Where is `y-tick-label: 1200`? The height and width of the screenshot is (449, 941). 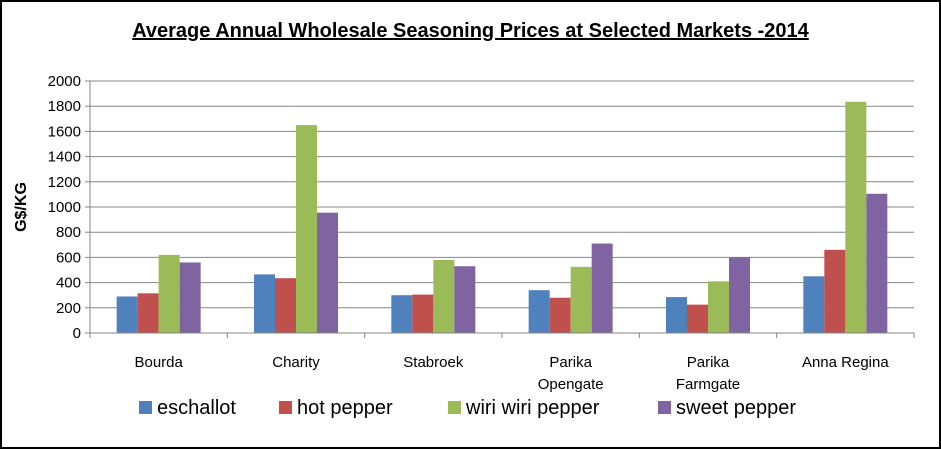
y-tick-label: 1200 is located at coordinates (64, 182).